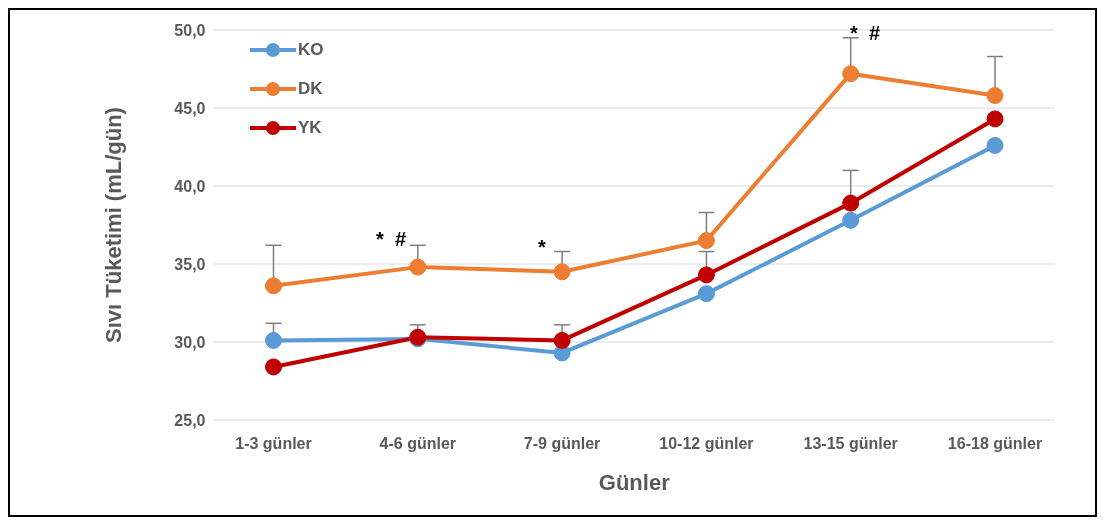 The width and height of the screenshot is (1105, 525). What do you see at coordinates (562, 444) in the screenshot?
I see `x-tick-label: 7-9 günler` at bounding box center [562, 444].